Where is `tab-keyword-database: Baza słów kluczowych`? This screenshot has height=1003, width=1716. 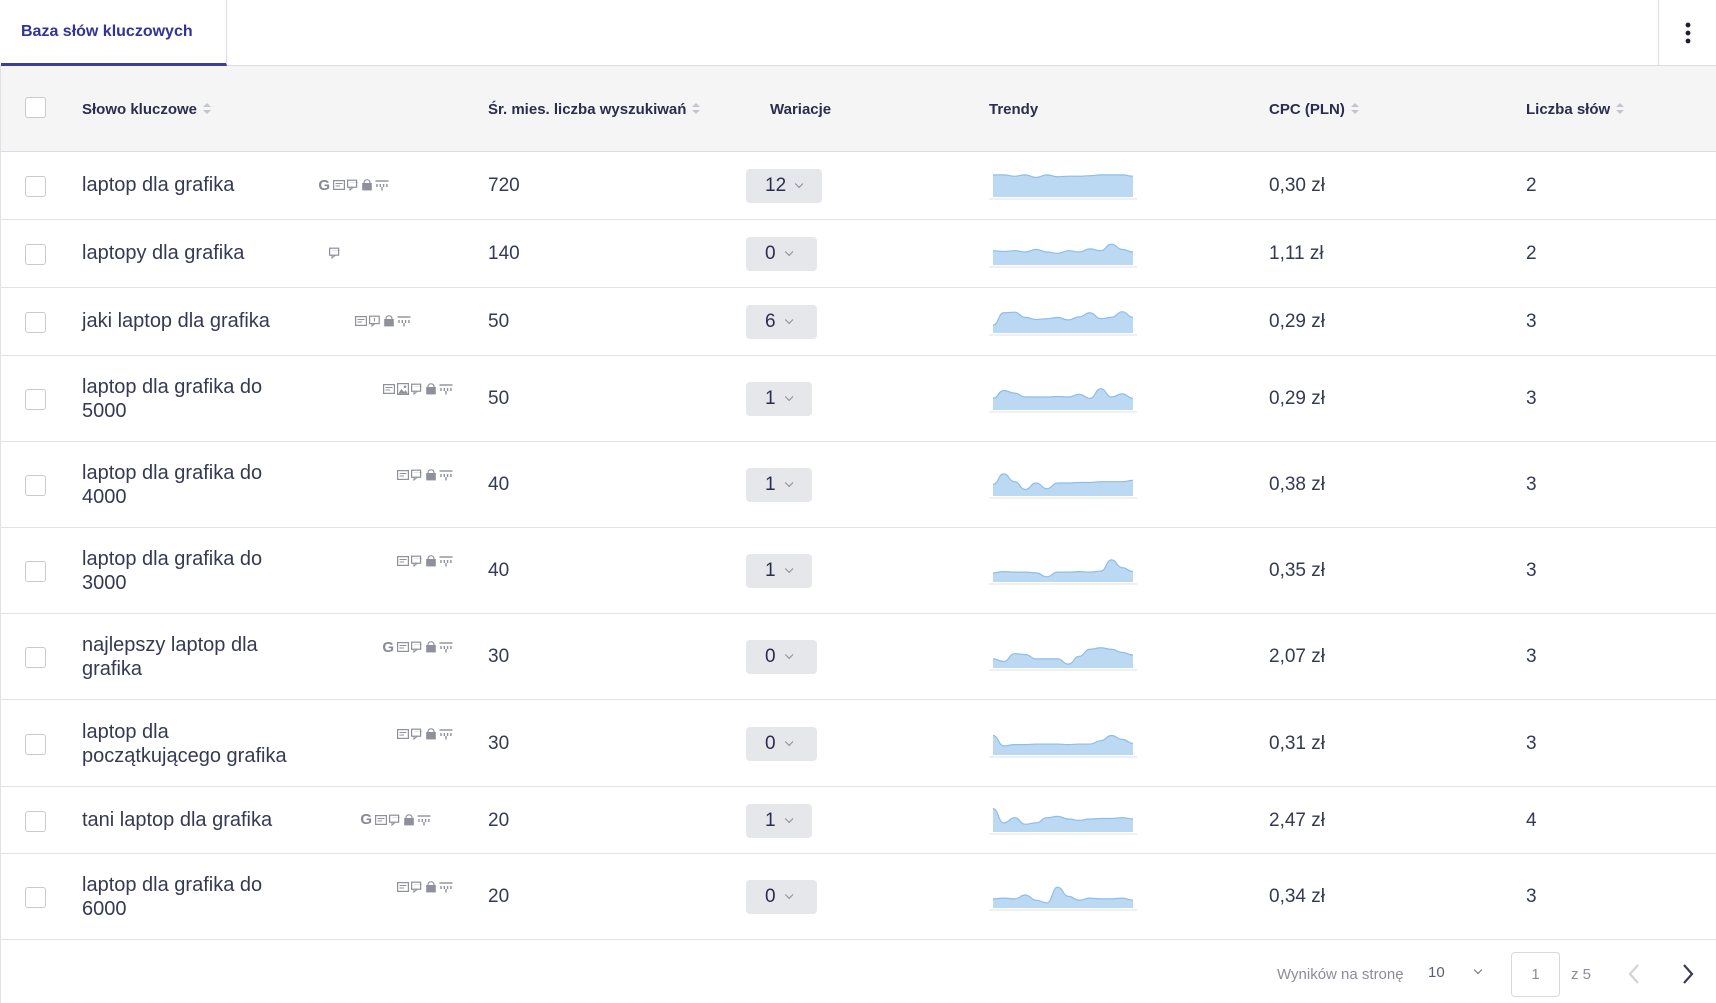 tab-keyword-database: Baza słów kluczowych is located at coordinates (114, 33).